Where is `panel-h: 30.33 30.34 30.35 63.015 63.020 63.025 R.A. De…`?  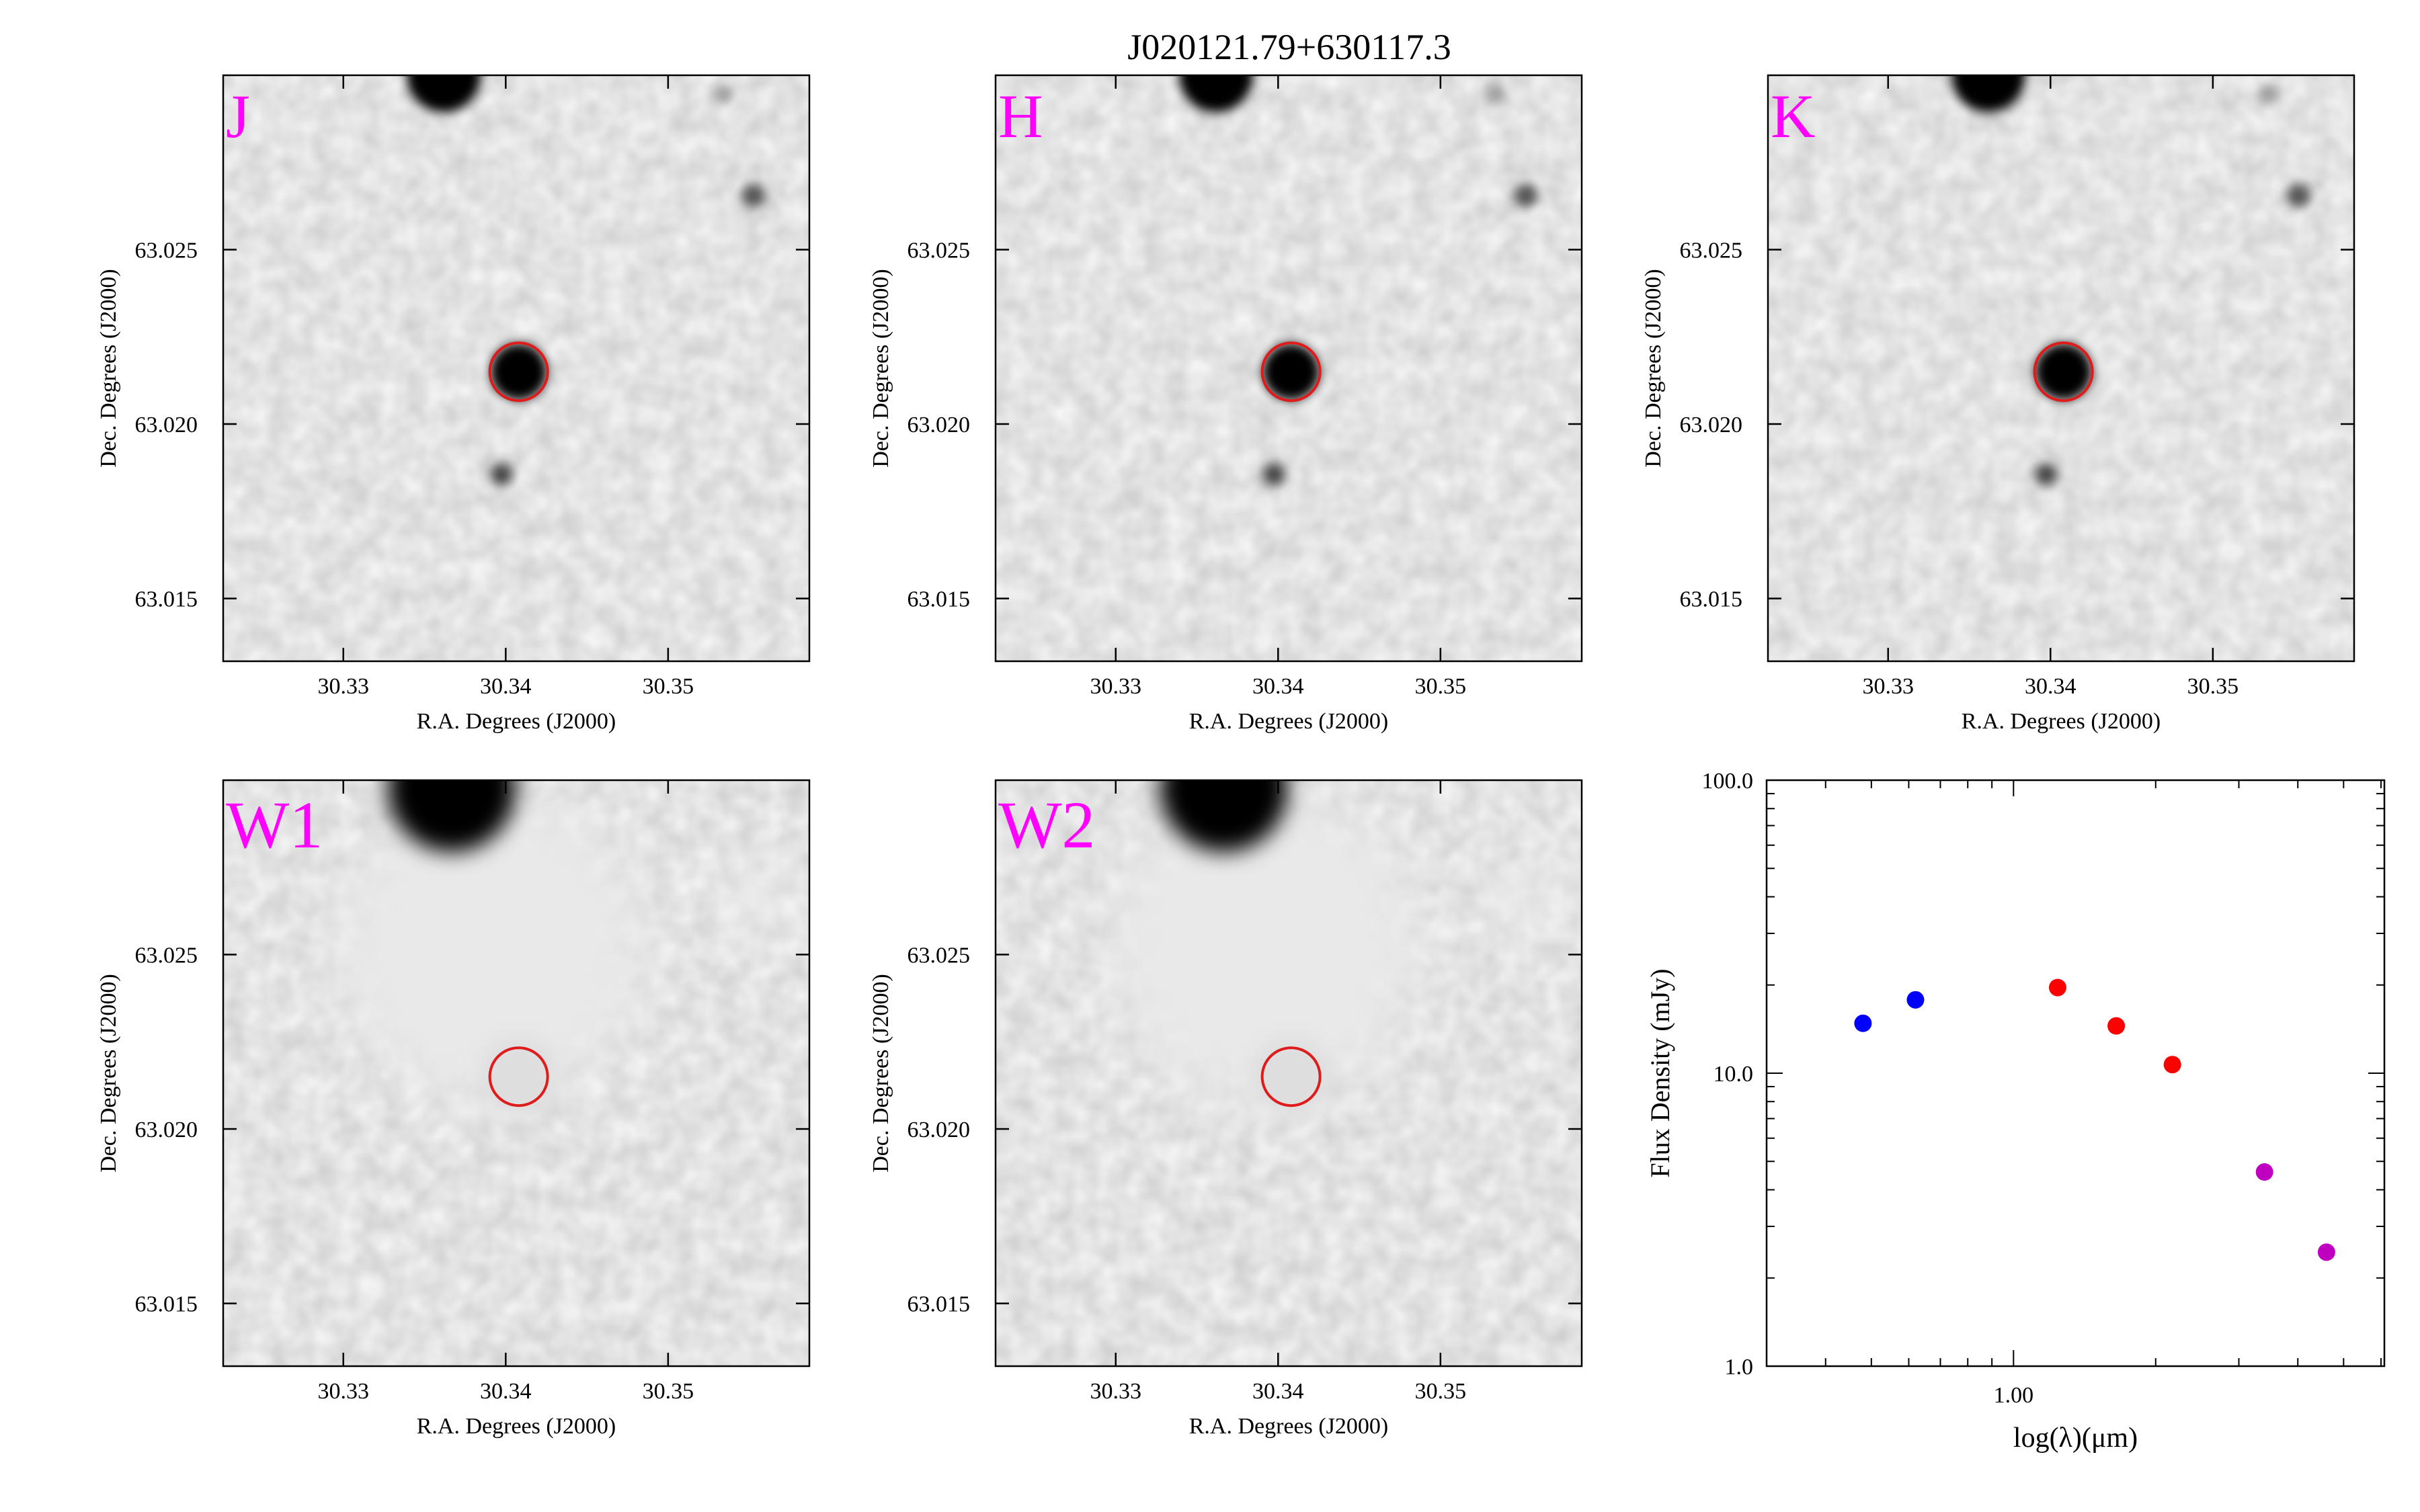
panel-h: 30.33 30.34 30.35 63.015 63.020 63.025 R.A. De… is located at coordinates (1226, 404).